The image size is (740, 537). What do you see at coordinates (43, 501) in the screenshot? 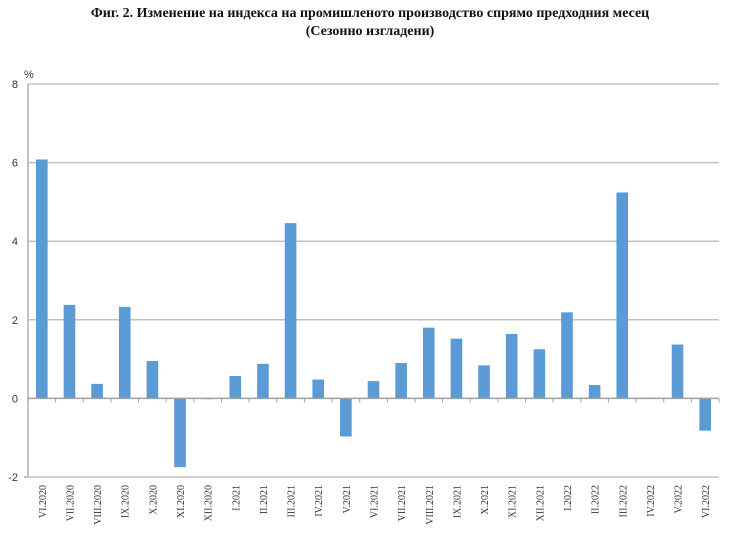
I see `x-category-label: VI.2020` at bounding box center [43, 501].